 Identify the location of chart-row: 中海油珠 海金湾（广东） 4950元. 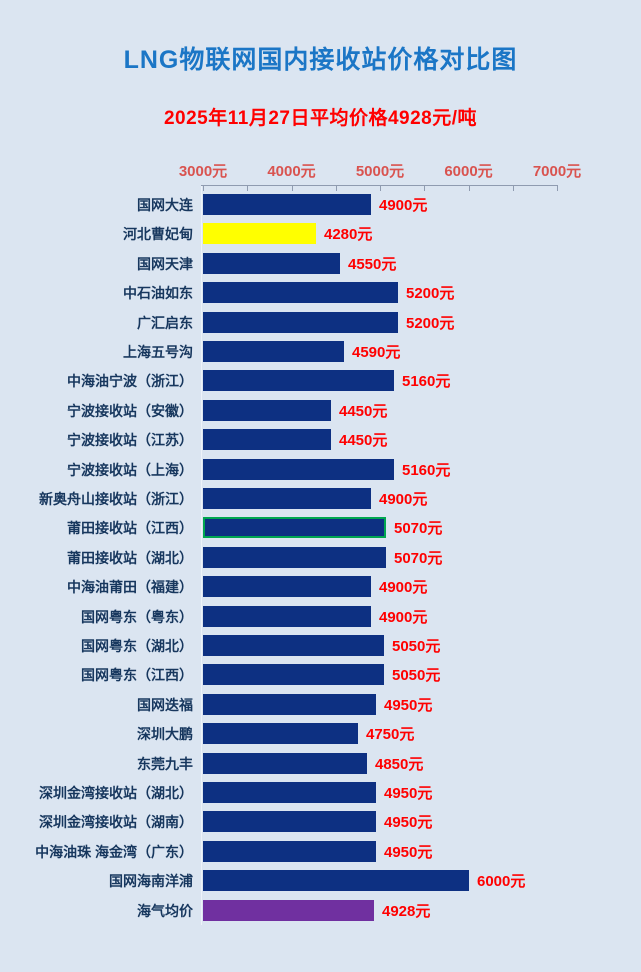
(320, 851).